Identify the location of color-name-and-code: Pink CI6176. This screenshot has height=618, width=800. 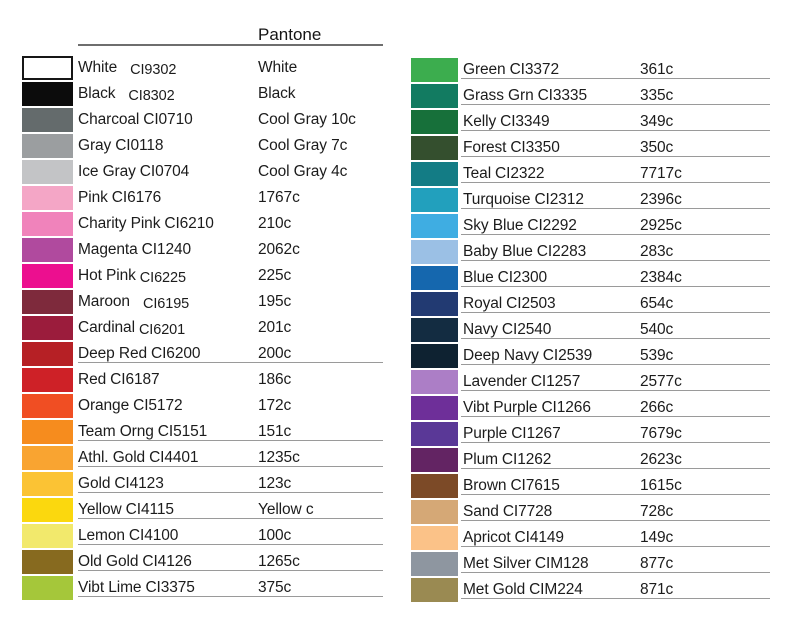
(119, 198).